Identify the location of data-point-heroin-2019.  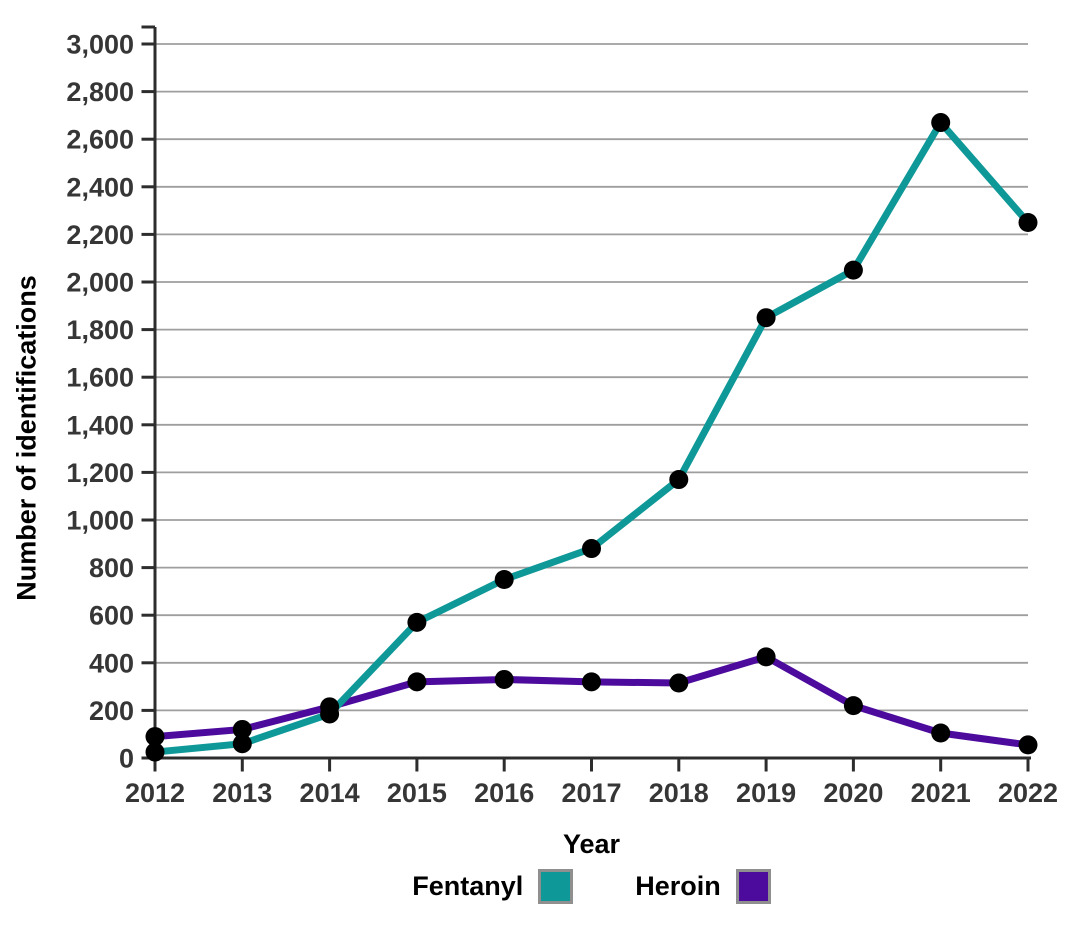
(766, 657).